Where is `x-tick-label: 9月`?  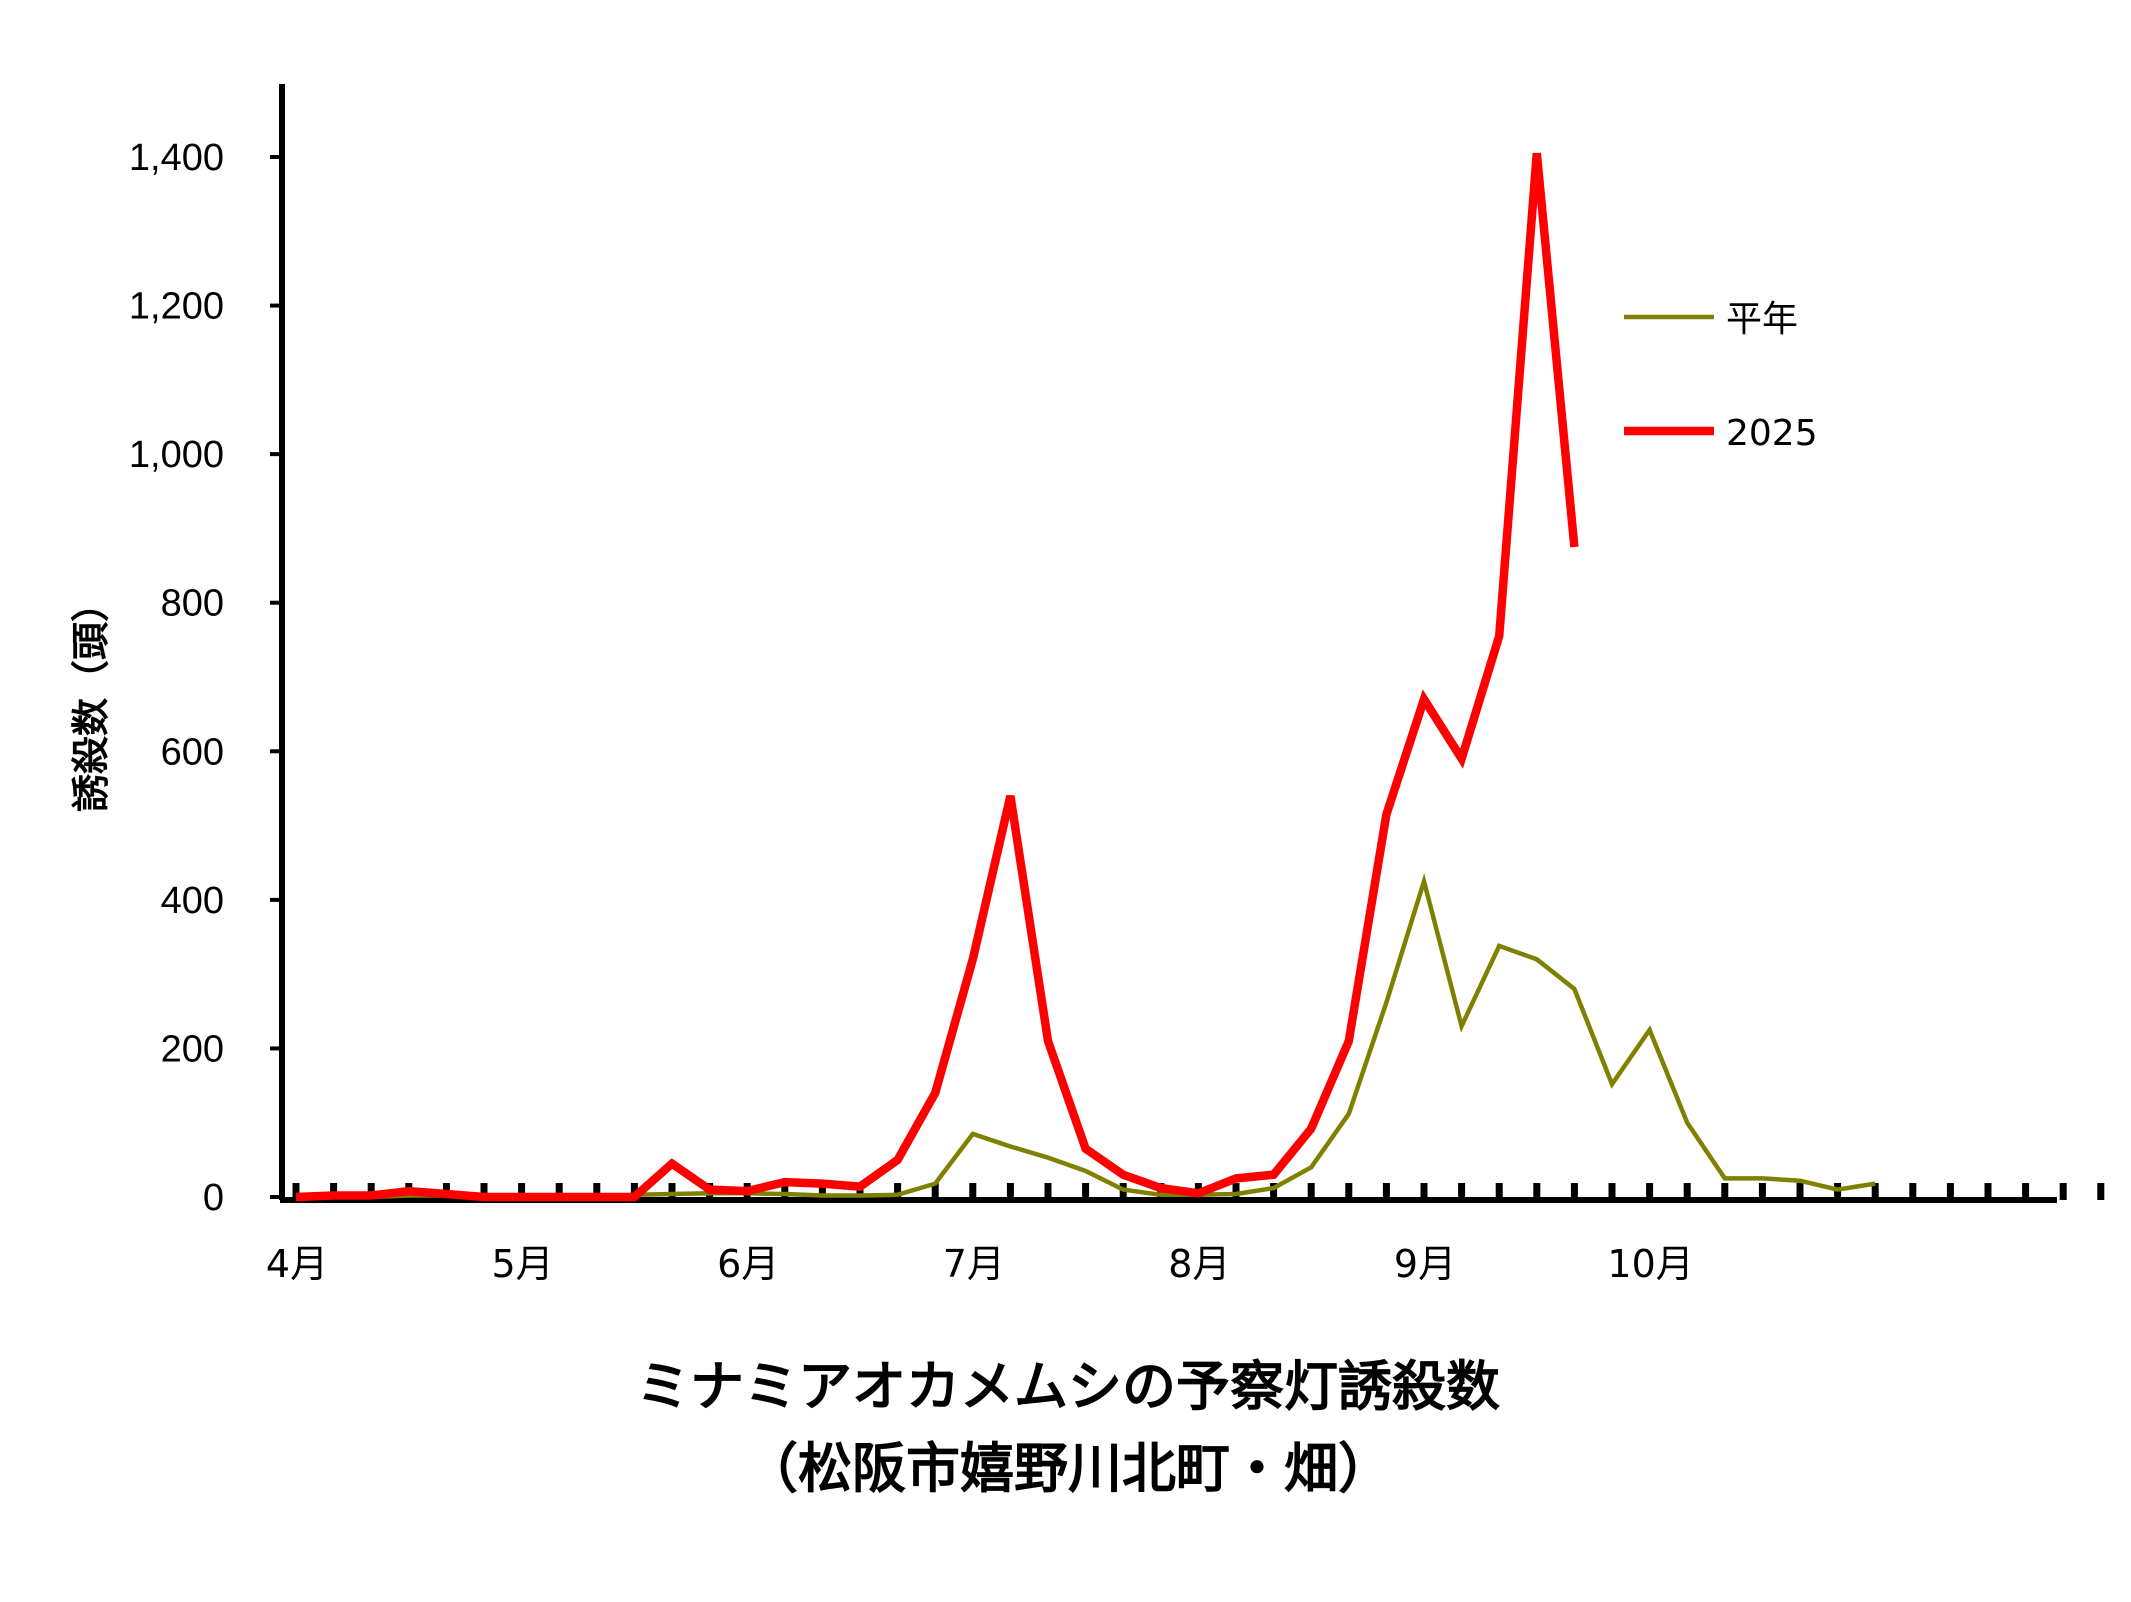
x-tick-label: 9月 is located at coordinates (1425, 1264).